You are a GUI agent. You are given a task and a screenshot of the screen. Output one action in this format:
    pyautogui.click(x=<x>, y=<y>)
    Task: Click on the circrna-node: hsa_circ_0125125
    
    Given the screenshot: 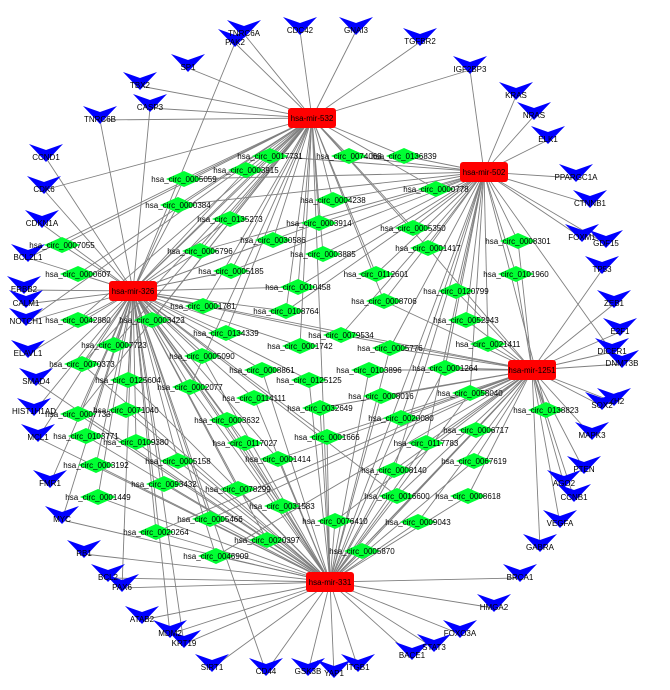 What is the action you would take?
    pyautogui.click(x=309, y=380)
    